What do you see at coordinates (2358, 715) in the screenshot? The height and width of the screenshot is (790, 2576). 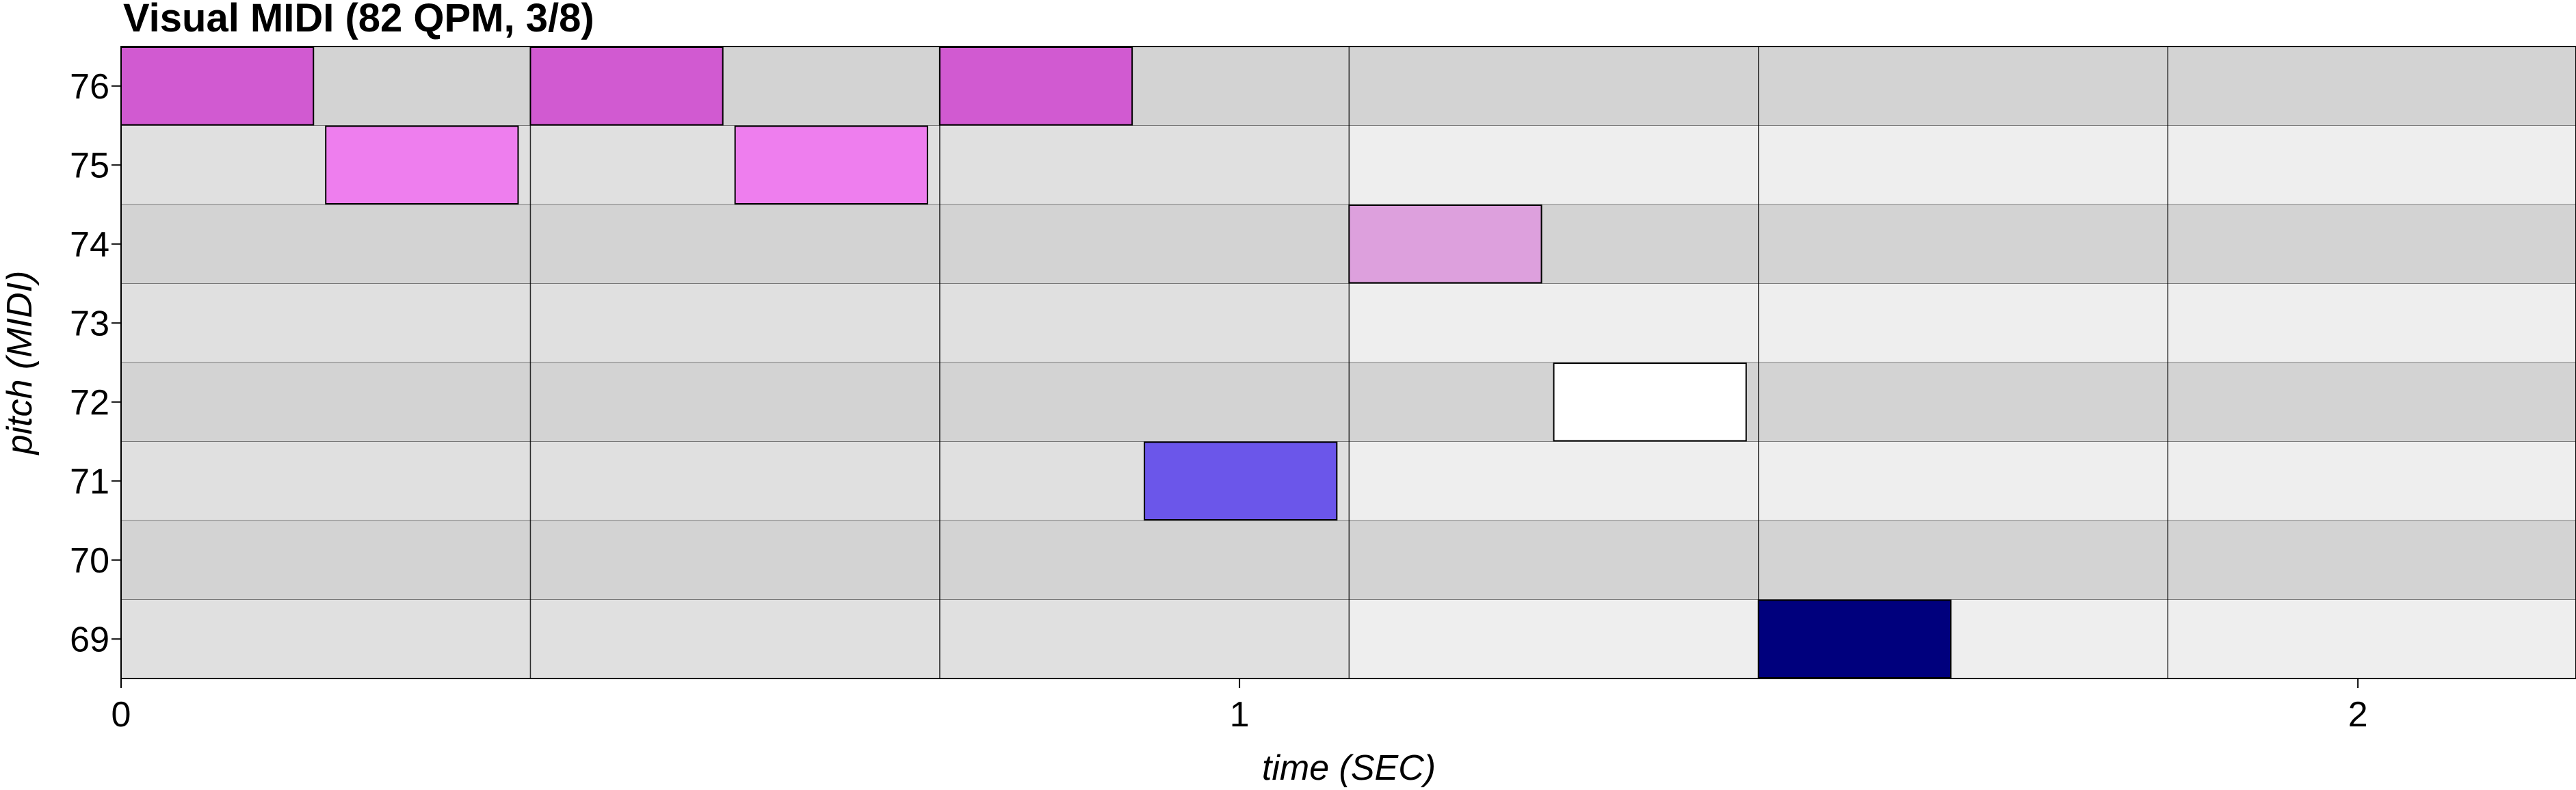 I see `x-tick-label: 2` at bounding box center [2358, 715].